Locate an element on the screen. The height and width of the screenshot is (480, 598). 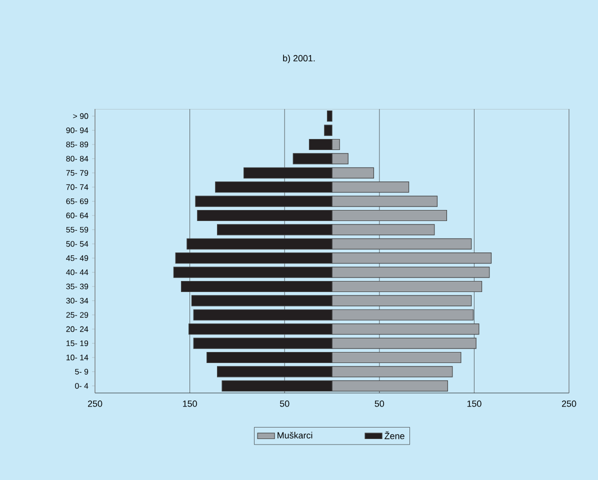
chart-title: b) 2001. is located at coordinates (299, 59).